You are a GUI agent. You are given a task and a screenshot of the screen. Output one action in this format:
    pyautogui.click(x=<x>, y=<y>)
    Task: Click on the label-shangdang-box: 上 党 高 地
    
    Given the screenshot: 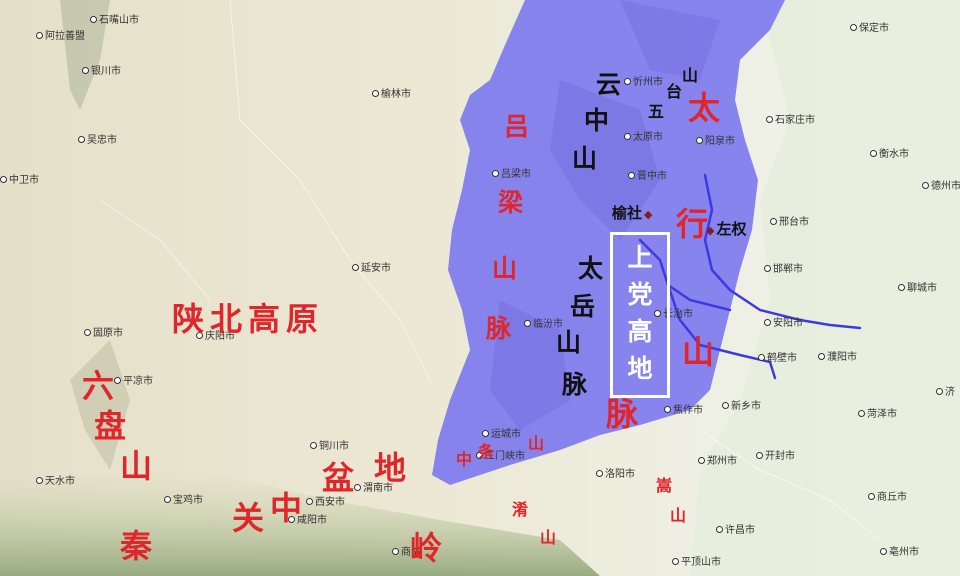 What is the action you would take?
    pyautogui.click(x=640, y=315)
    